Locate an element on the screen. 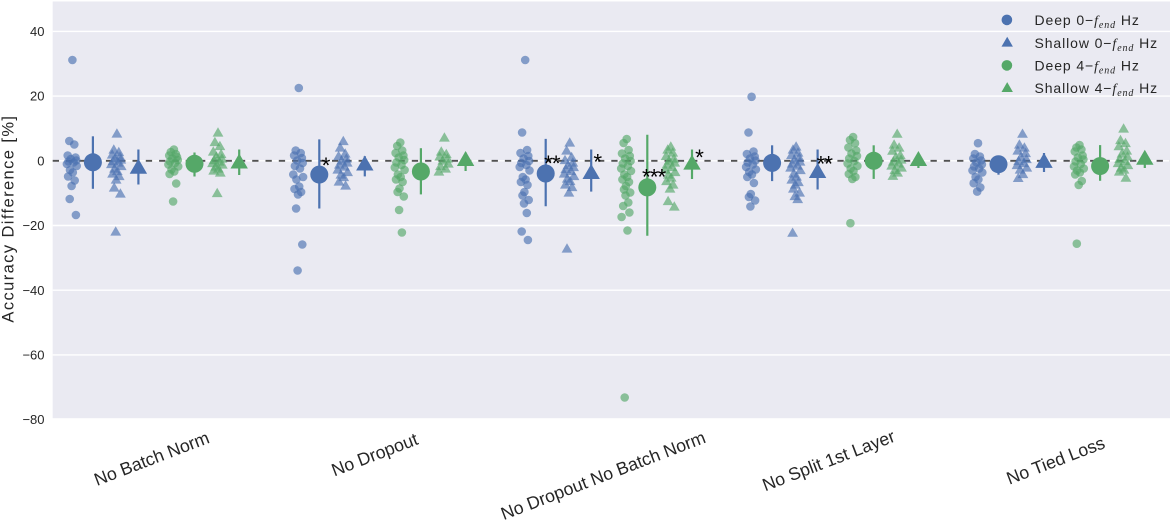 The image size is (1170, 528). svg-text: −60 is located at coordinates (33, 355).